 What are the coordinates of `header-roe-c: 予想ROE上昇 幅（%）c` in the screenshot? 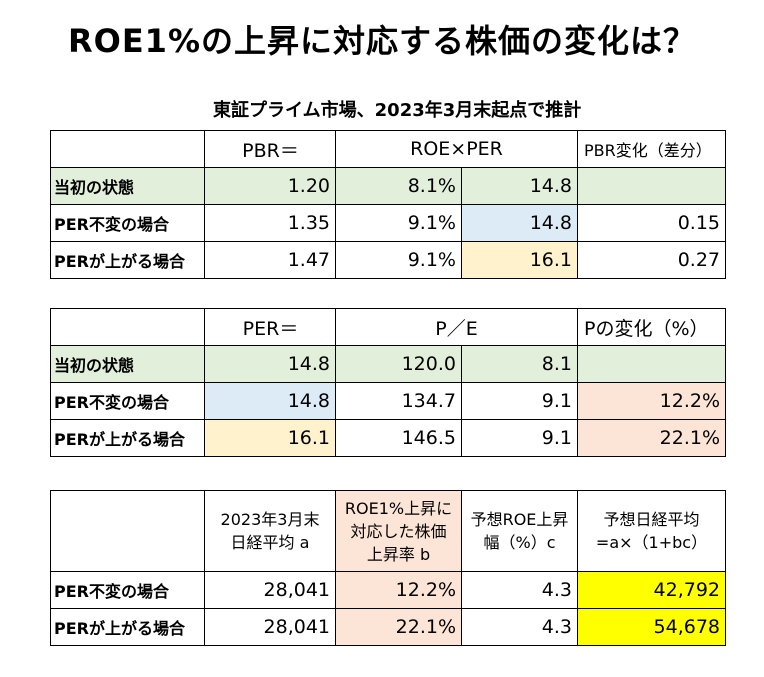 It's located at (519, 531).